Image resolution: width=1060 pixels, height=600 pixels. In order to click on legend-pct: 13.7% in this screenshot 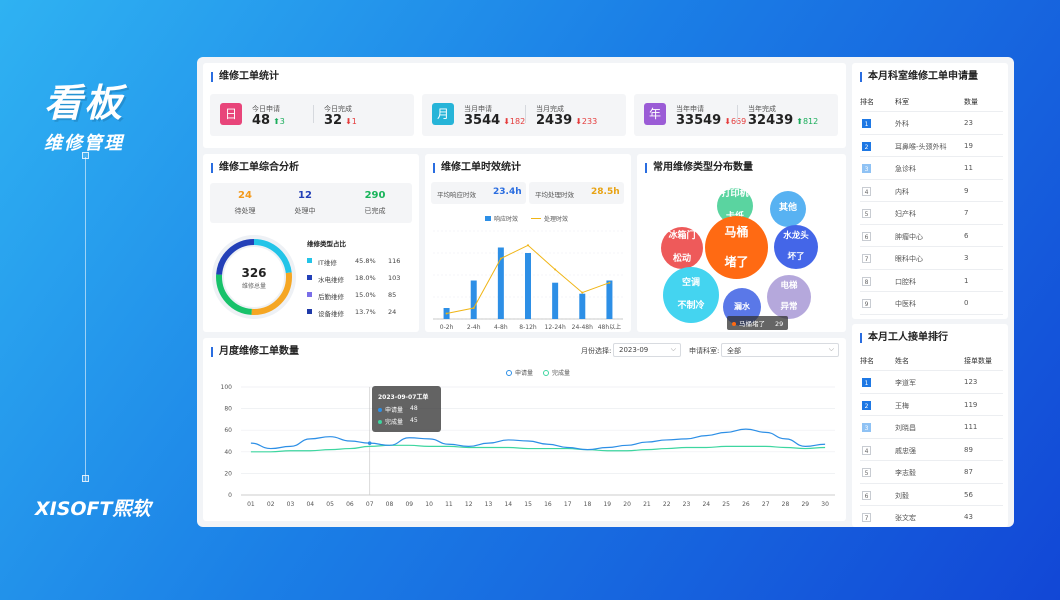, I will do `click(365, 312)`.